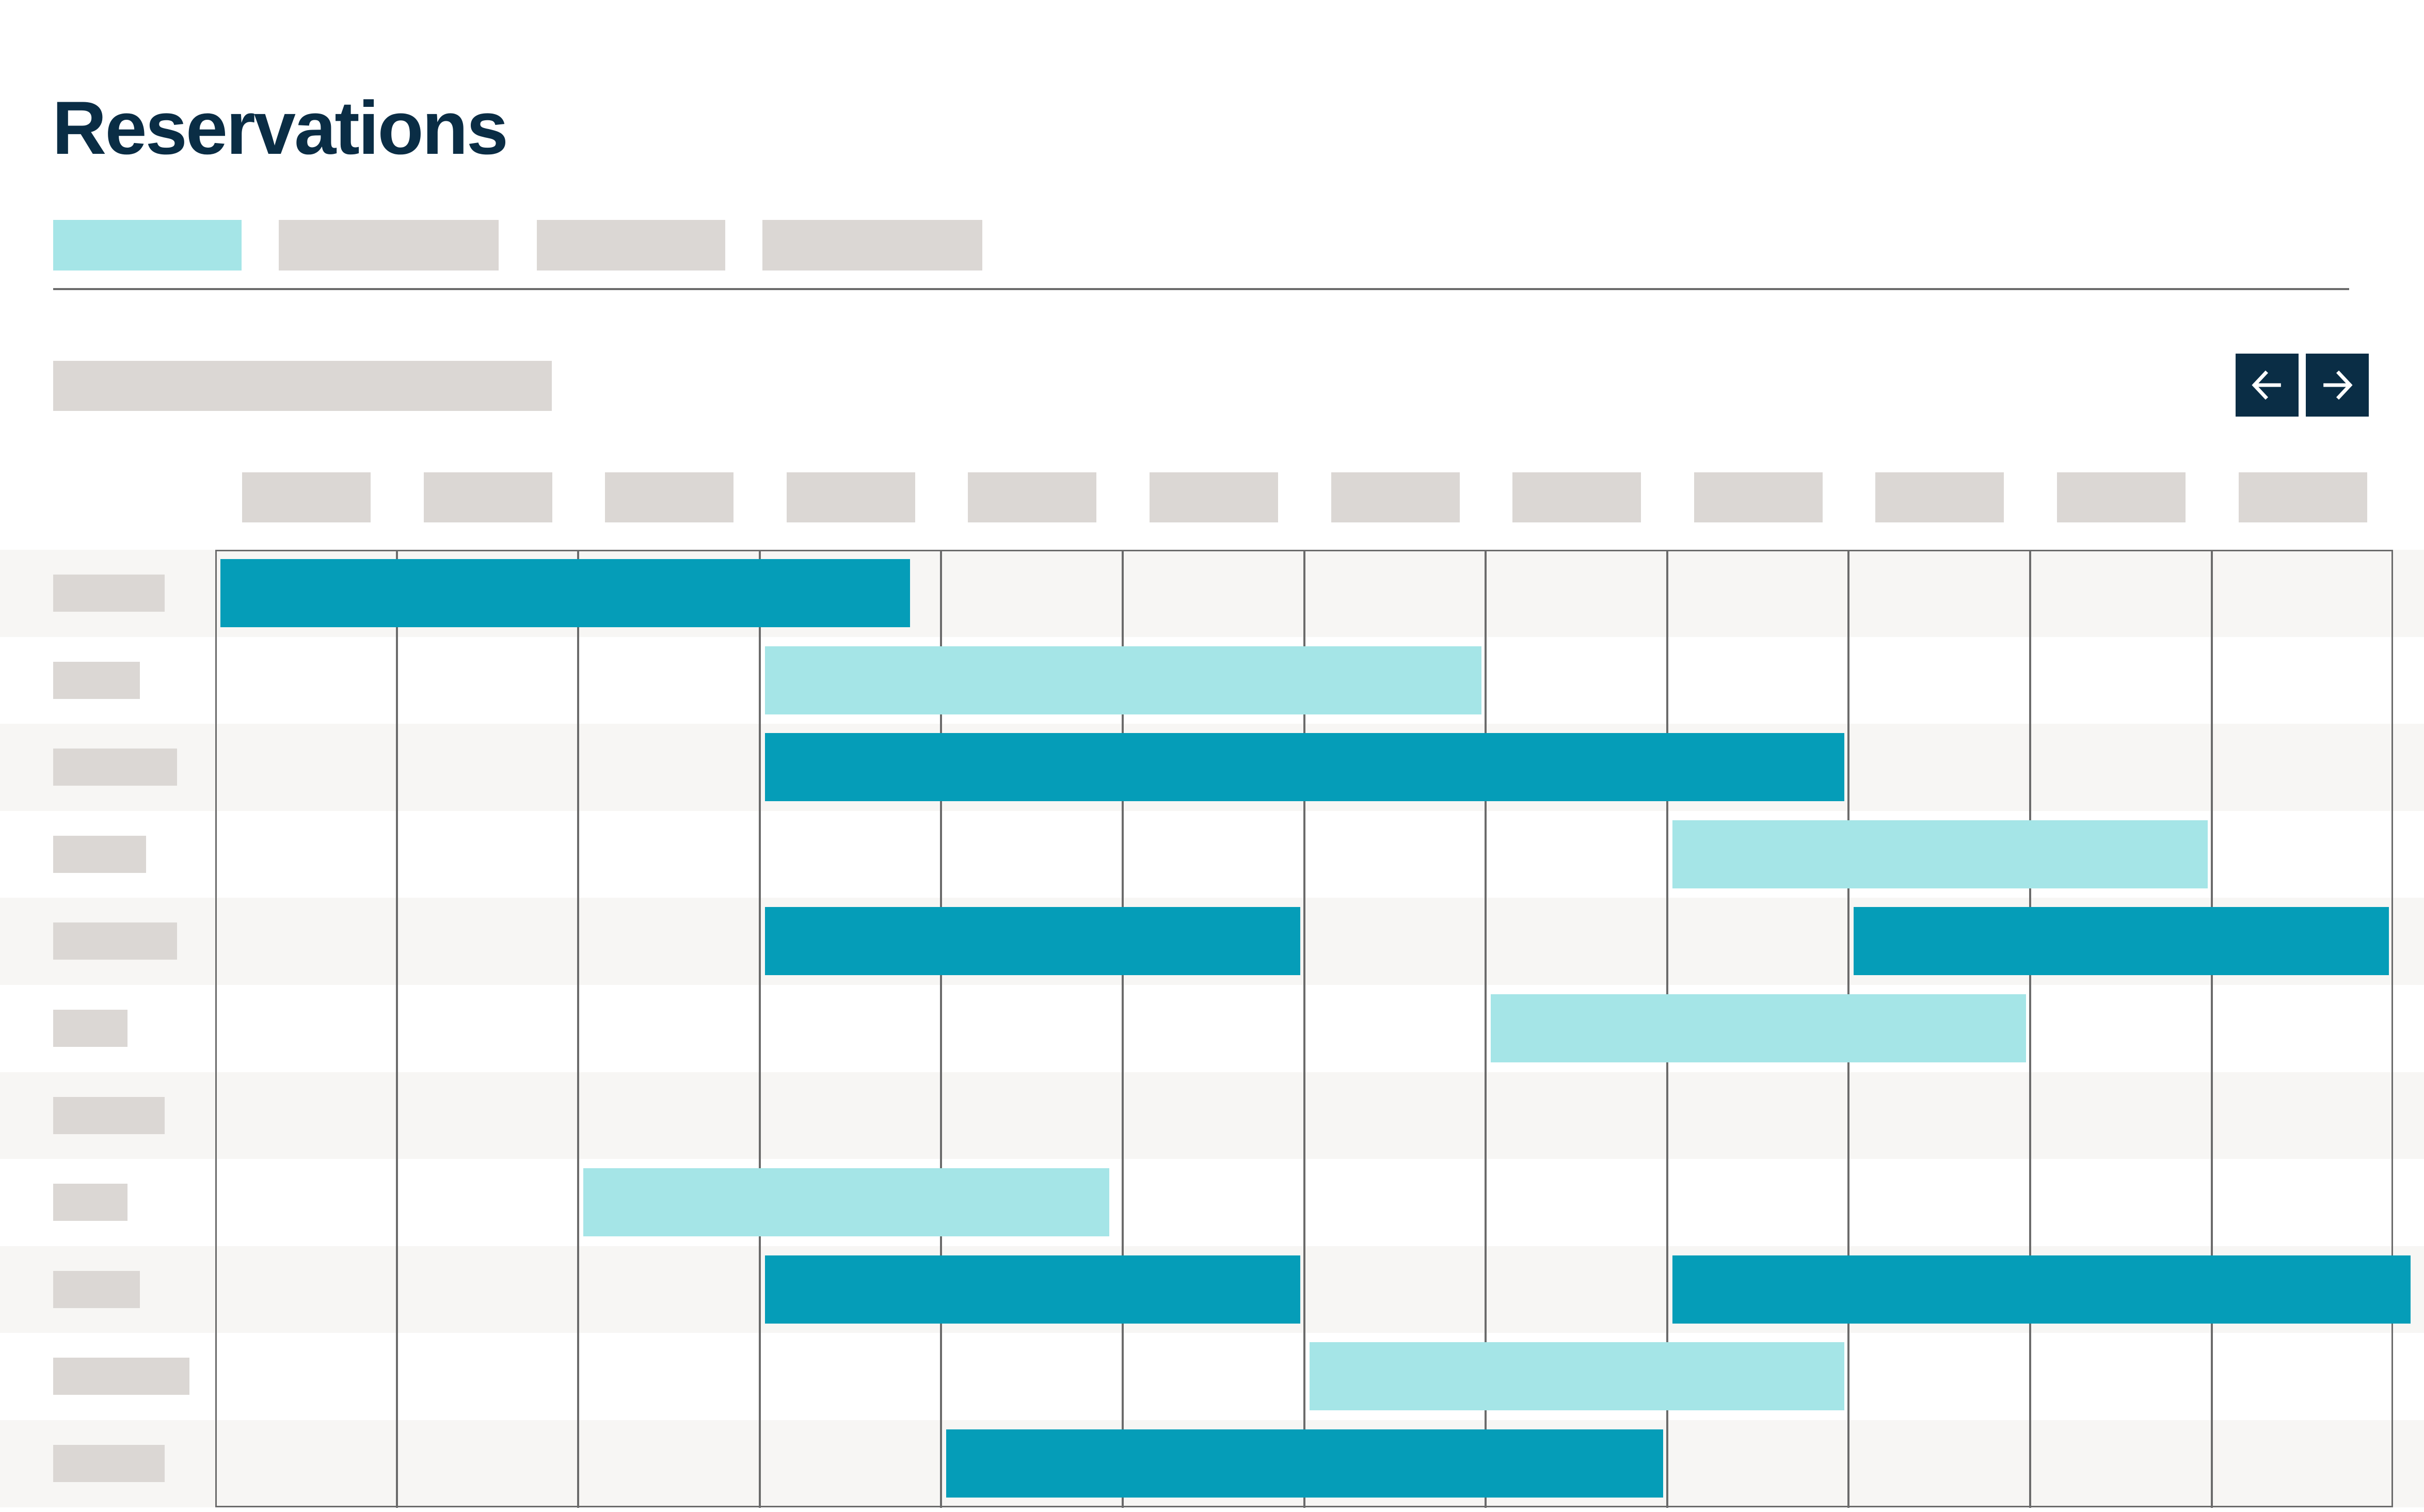 Image resolution: width=2424 pixels, height=1512 pixels. What do you see at coordinates (280, 128) in the screenshot?
I see `page-title: Reservations` at bounding box center [280, 128].